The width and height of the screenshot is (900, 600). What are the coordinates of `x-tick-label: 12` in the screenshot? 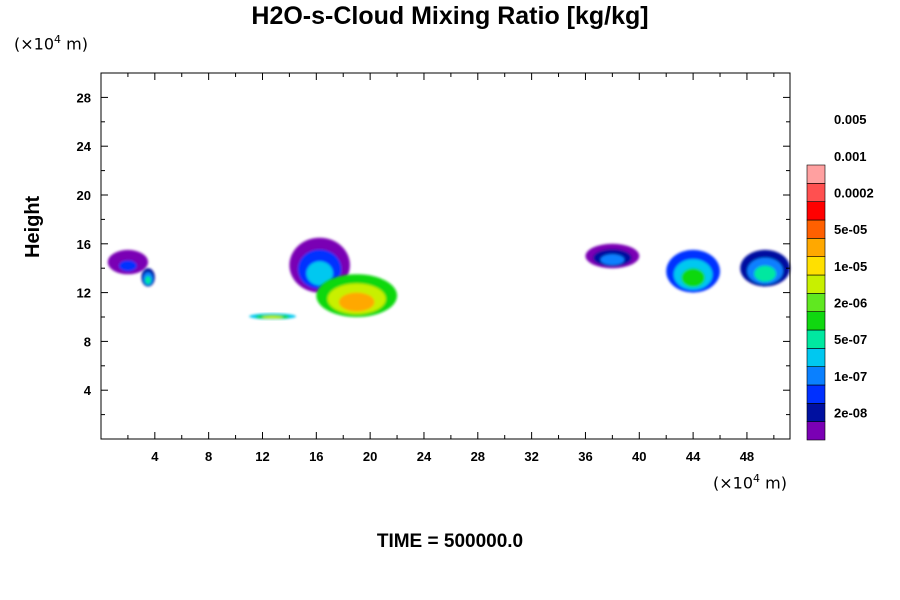 It's located at (262, 456).